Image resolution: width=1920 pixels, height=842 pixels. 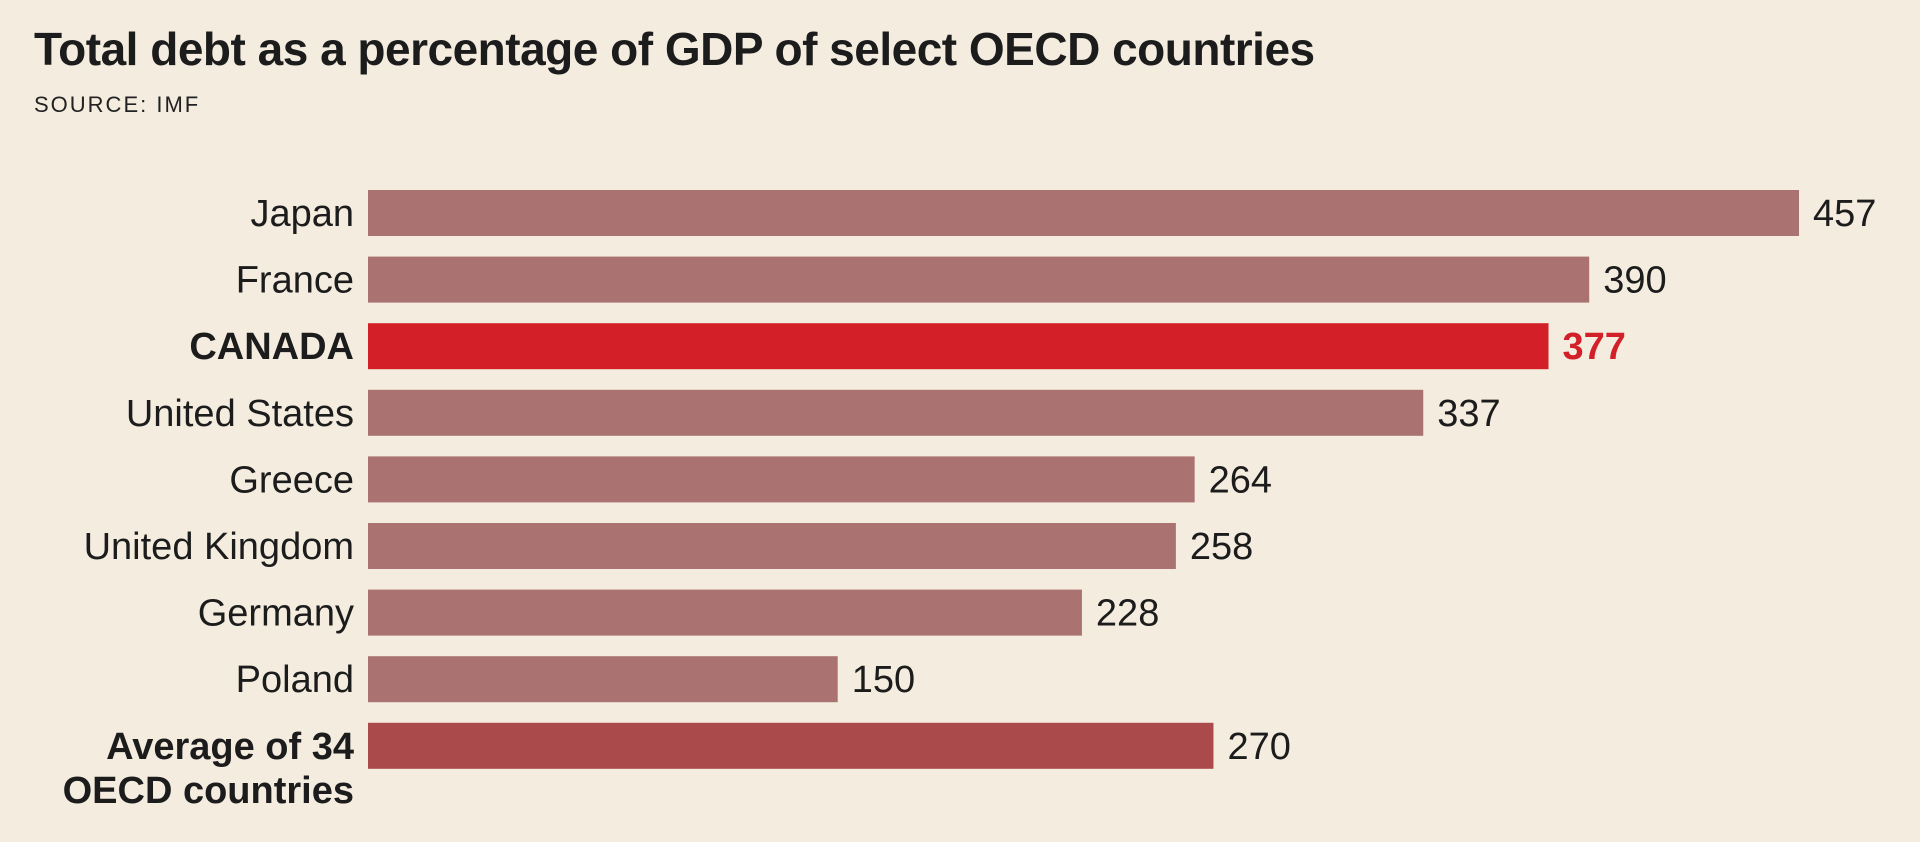 I want to click on bar-group: France 390, so click(x=951, y=279).